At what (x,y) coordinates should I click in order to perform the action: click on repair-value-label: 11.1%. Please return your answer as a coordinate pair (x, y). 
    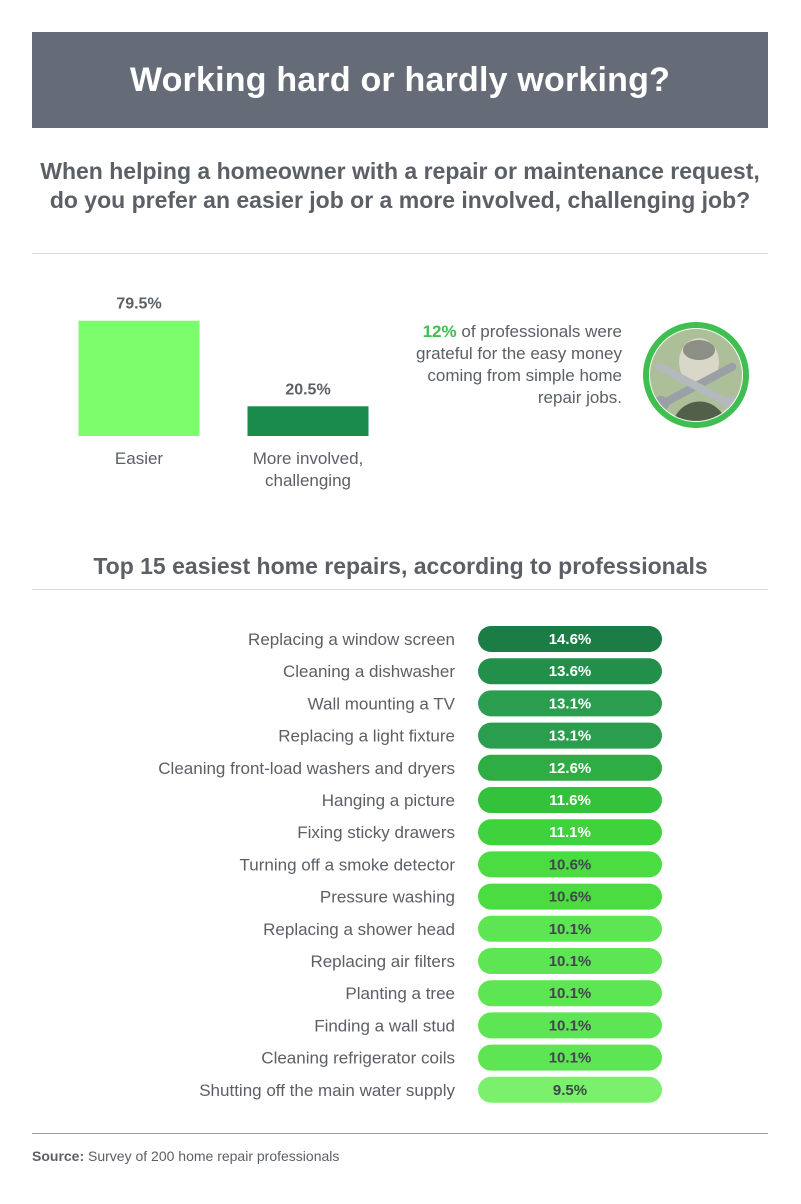
    Looking at the image, I should click on (570, 832).